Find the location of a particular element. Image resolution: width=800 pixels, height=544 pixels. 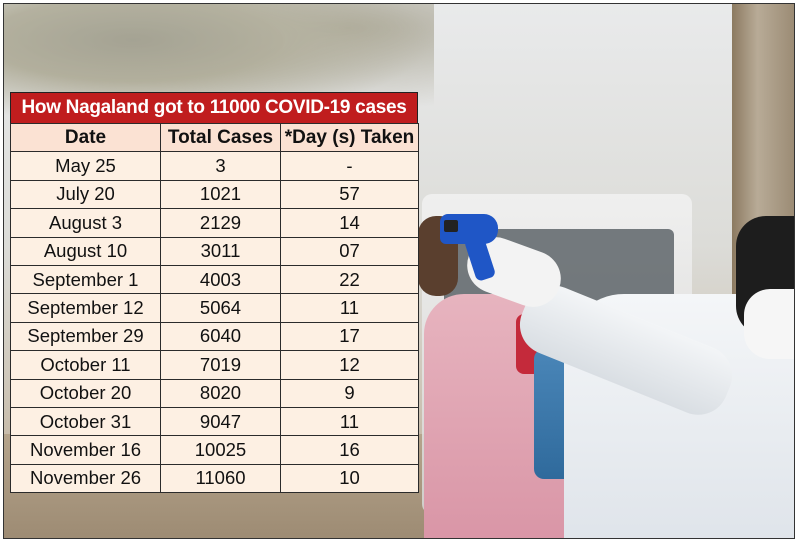

table-row: November 26 11060 10 is located at coordinates (214, 478).